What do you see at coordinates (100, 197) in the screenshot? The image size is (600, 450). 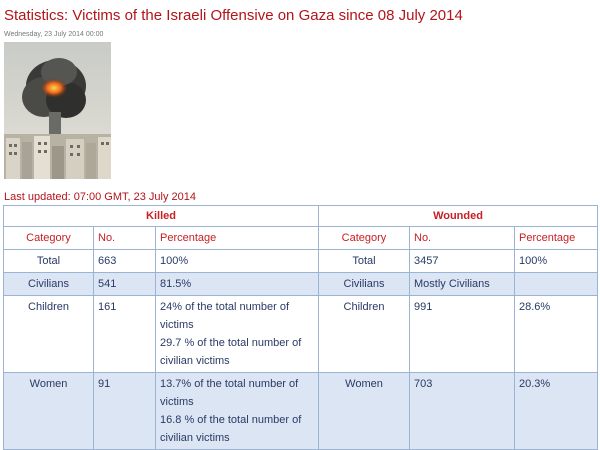 I see `last-updated: Last updated: 07:00 GMT, 23 July 2014` at bounding box center [100, 197].